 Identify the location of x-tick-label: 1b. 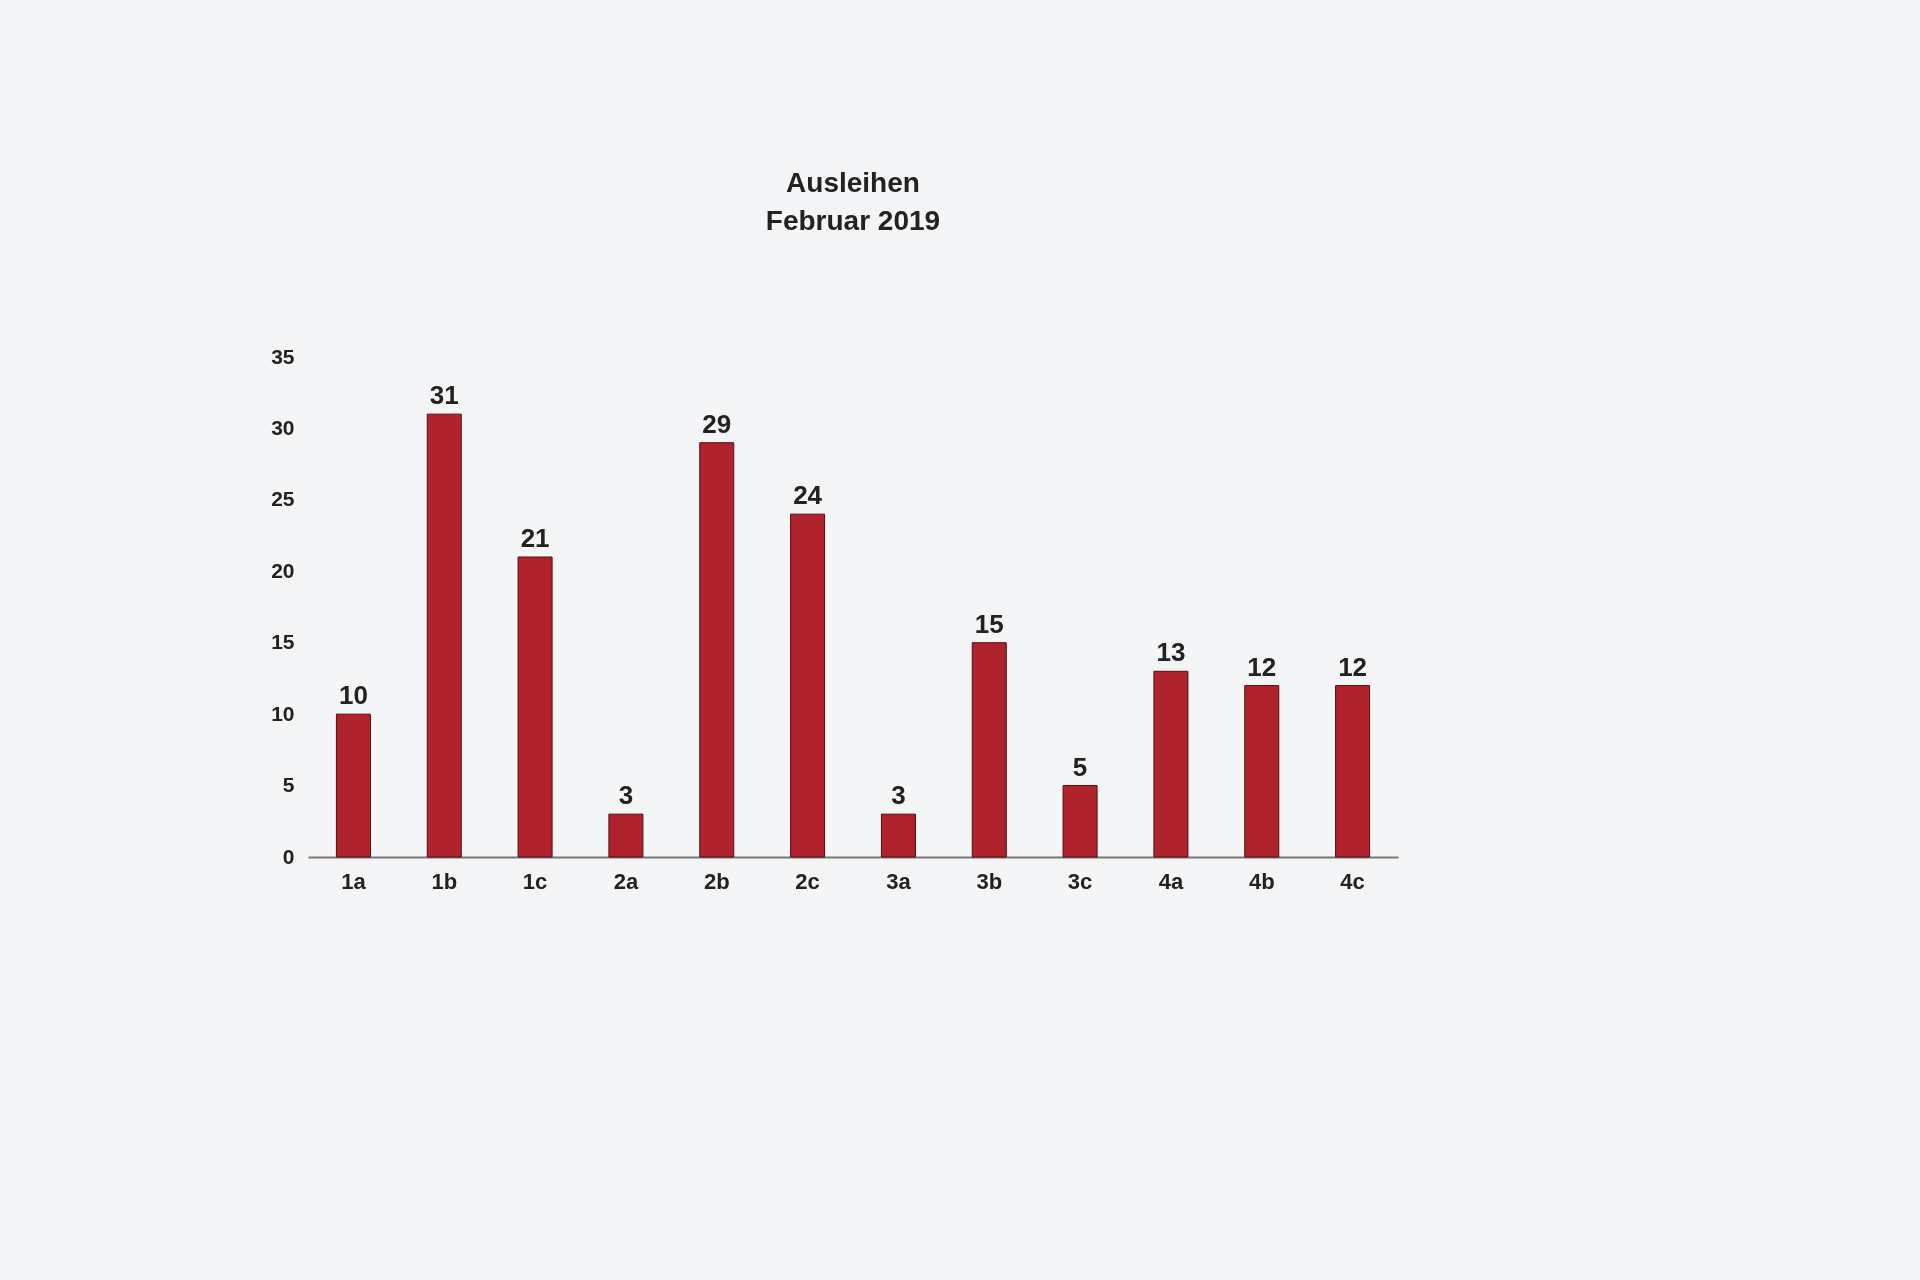
(444, 881).